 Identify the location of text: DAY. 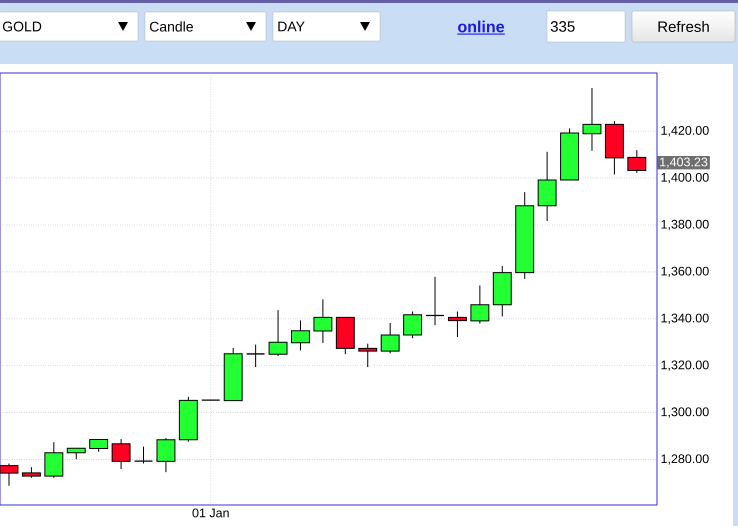
(291, 27).